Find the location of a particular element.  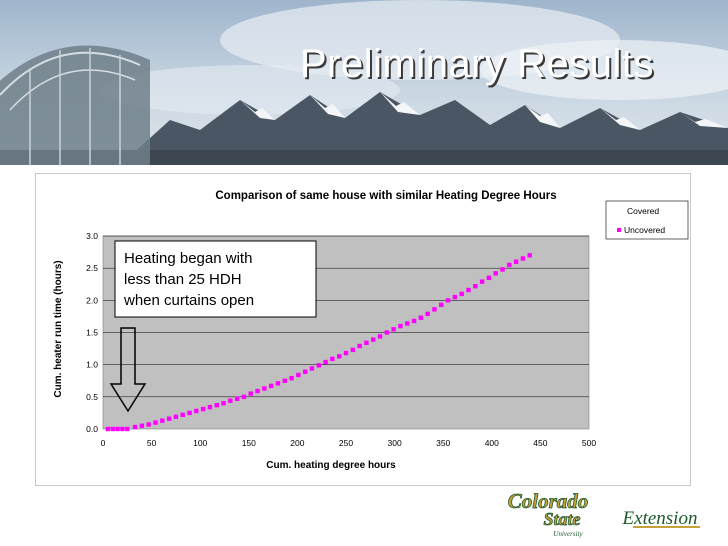

csu-logo-line3: University is located at coordinates (568, 534).